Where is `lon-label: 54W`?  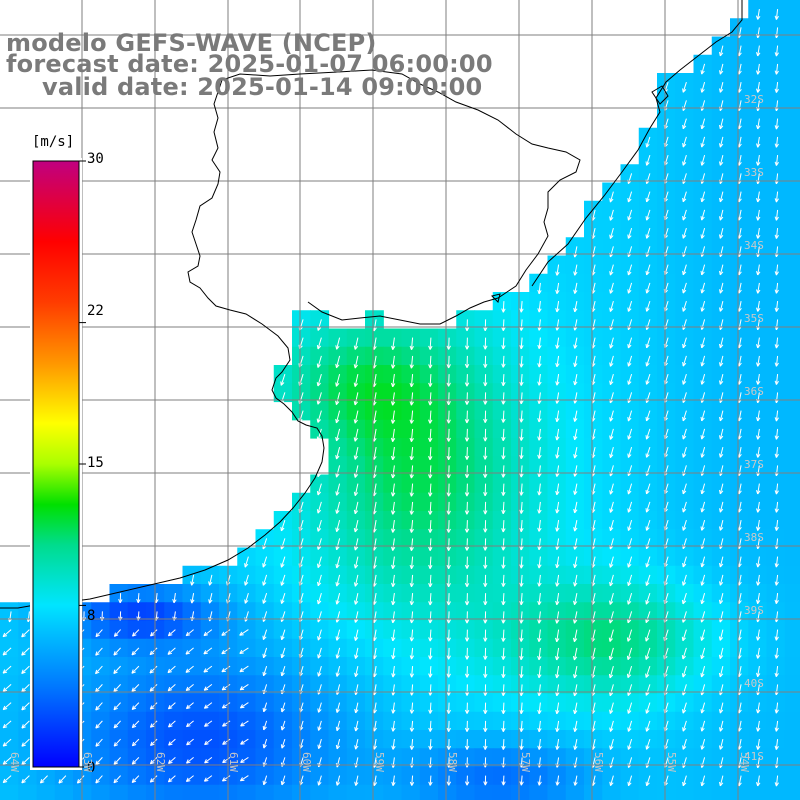 lon-label: 54W is located at coordinates (744, 762).